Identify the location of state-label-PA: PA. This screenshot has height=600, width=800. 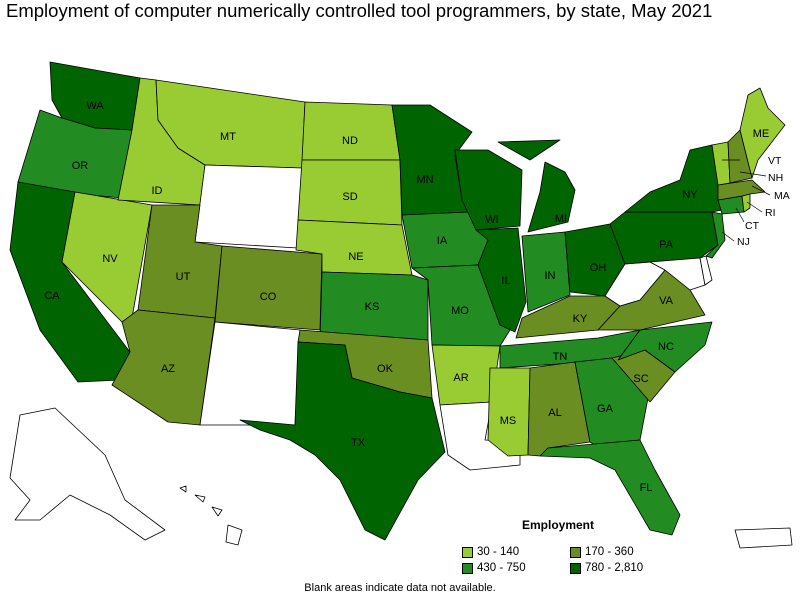
(666, 245).